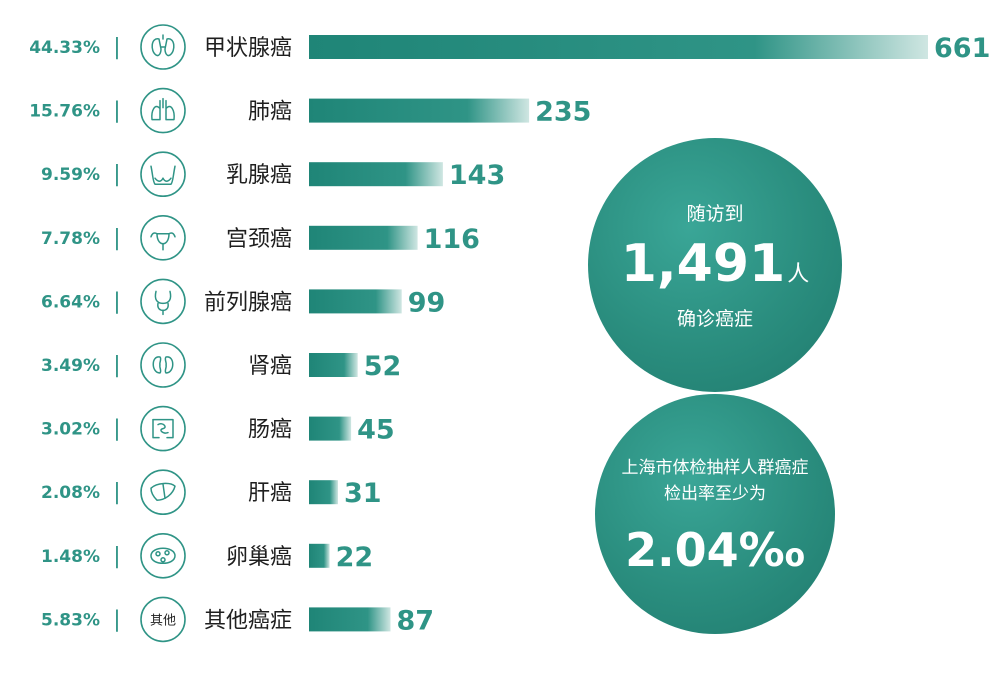 This screenshot has width=1000, height=675. I want to click on category-label: 肠癌, so click(270, 430).